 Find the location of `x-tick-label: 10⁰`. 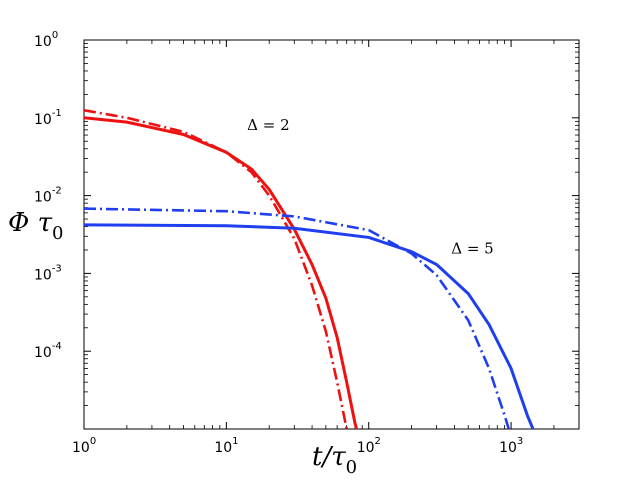

x-tick-label: 10⁰ is located at coordinates (84, 446).